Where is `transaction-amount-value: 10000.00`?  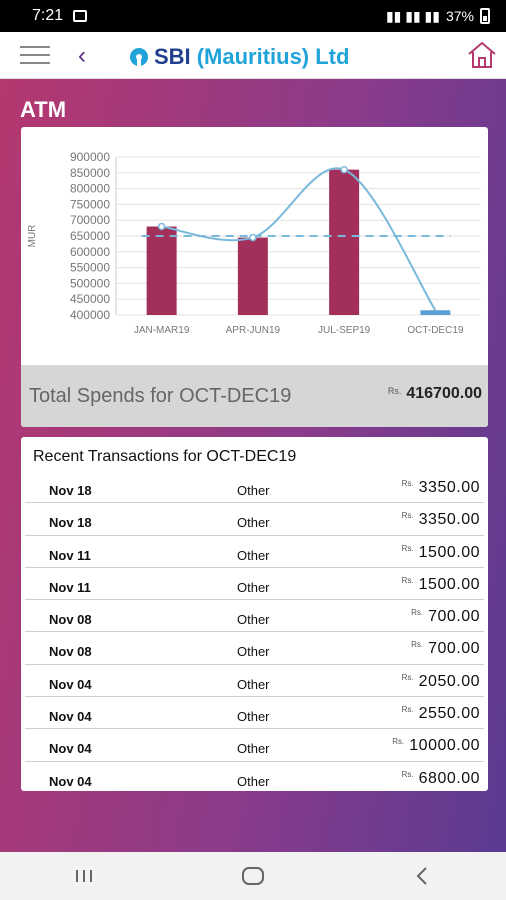
transaction-amount-value: 10000.00 is located at coordinates (444, 746).